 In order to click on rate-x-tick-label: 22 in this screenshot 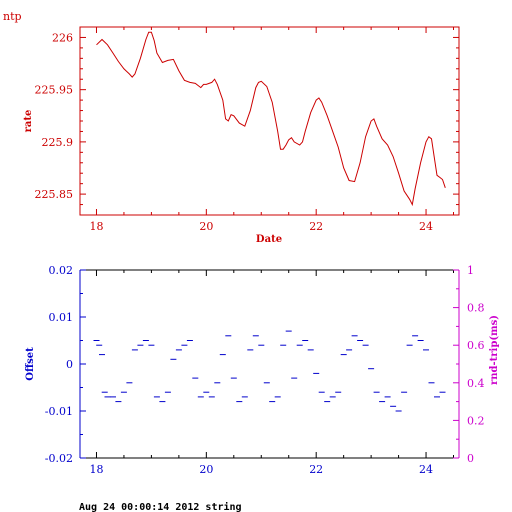, I will do `click(316, 226)`.